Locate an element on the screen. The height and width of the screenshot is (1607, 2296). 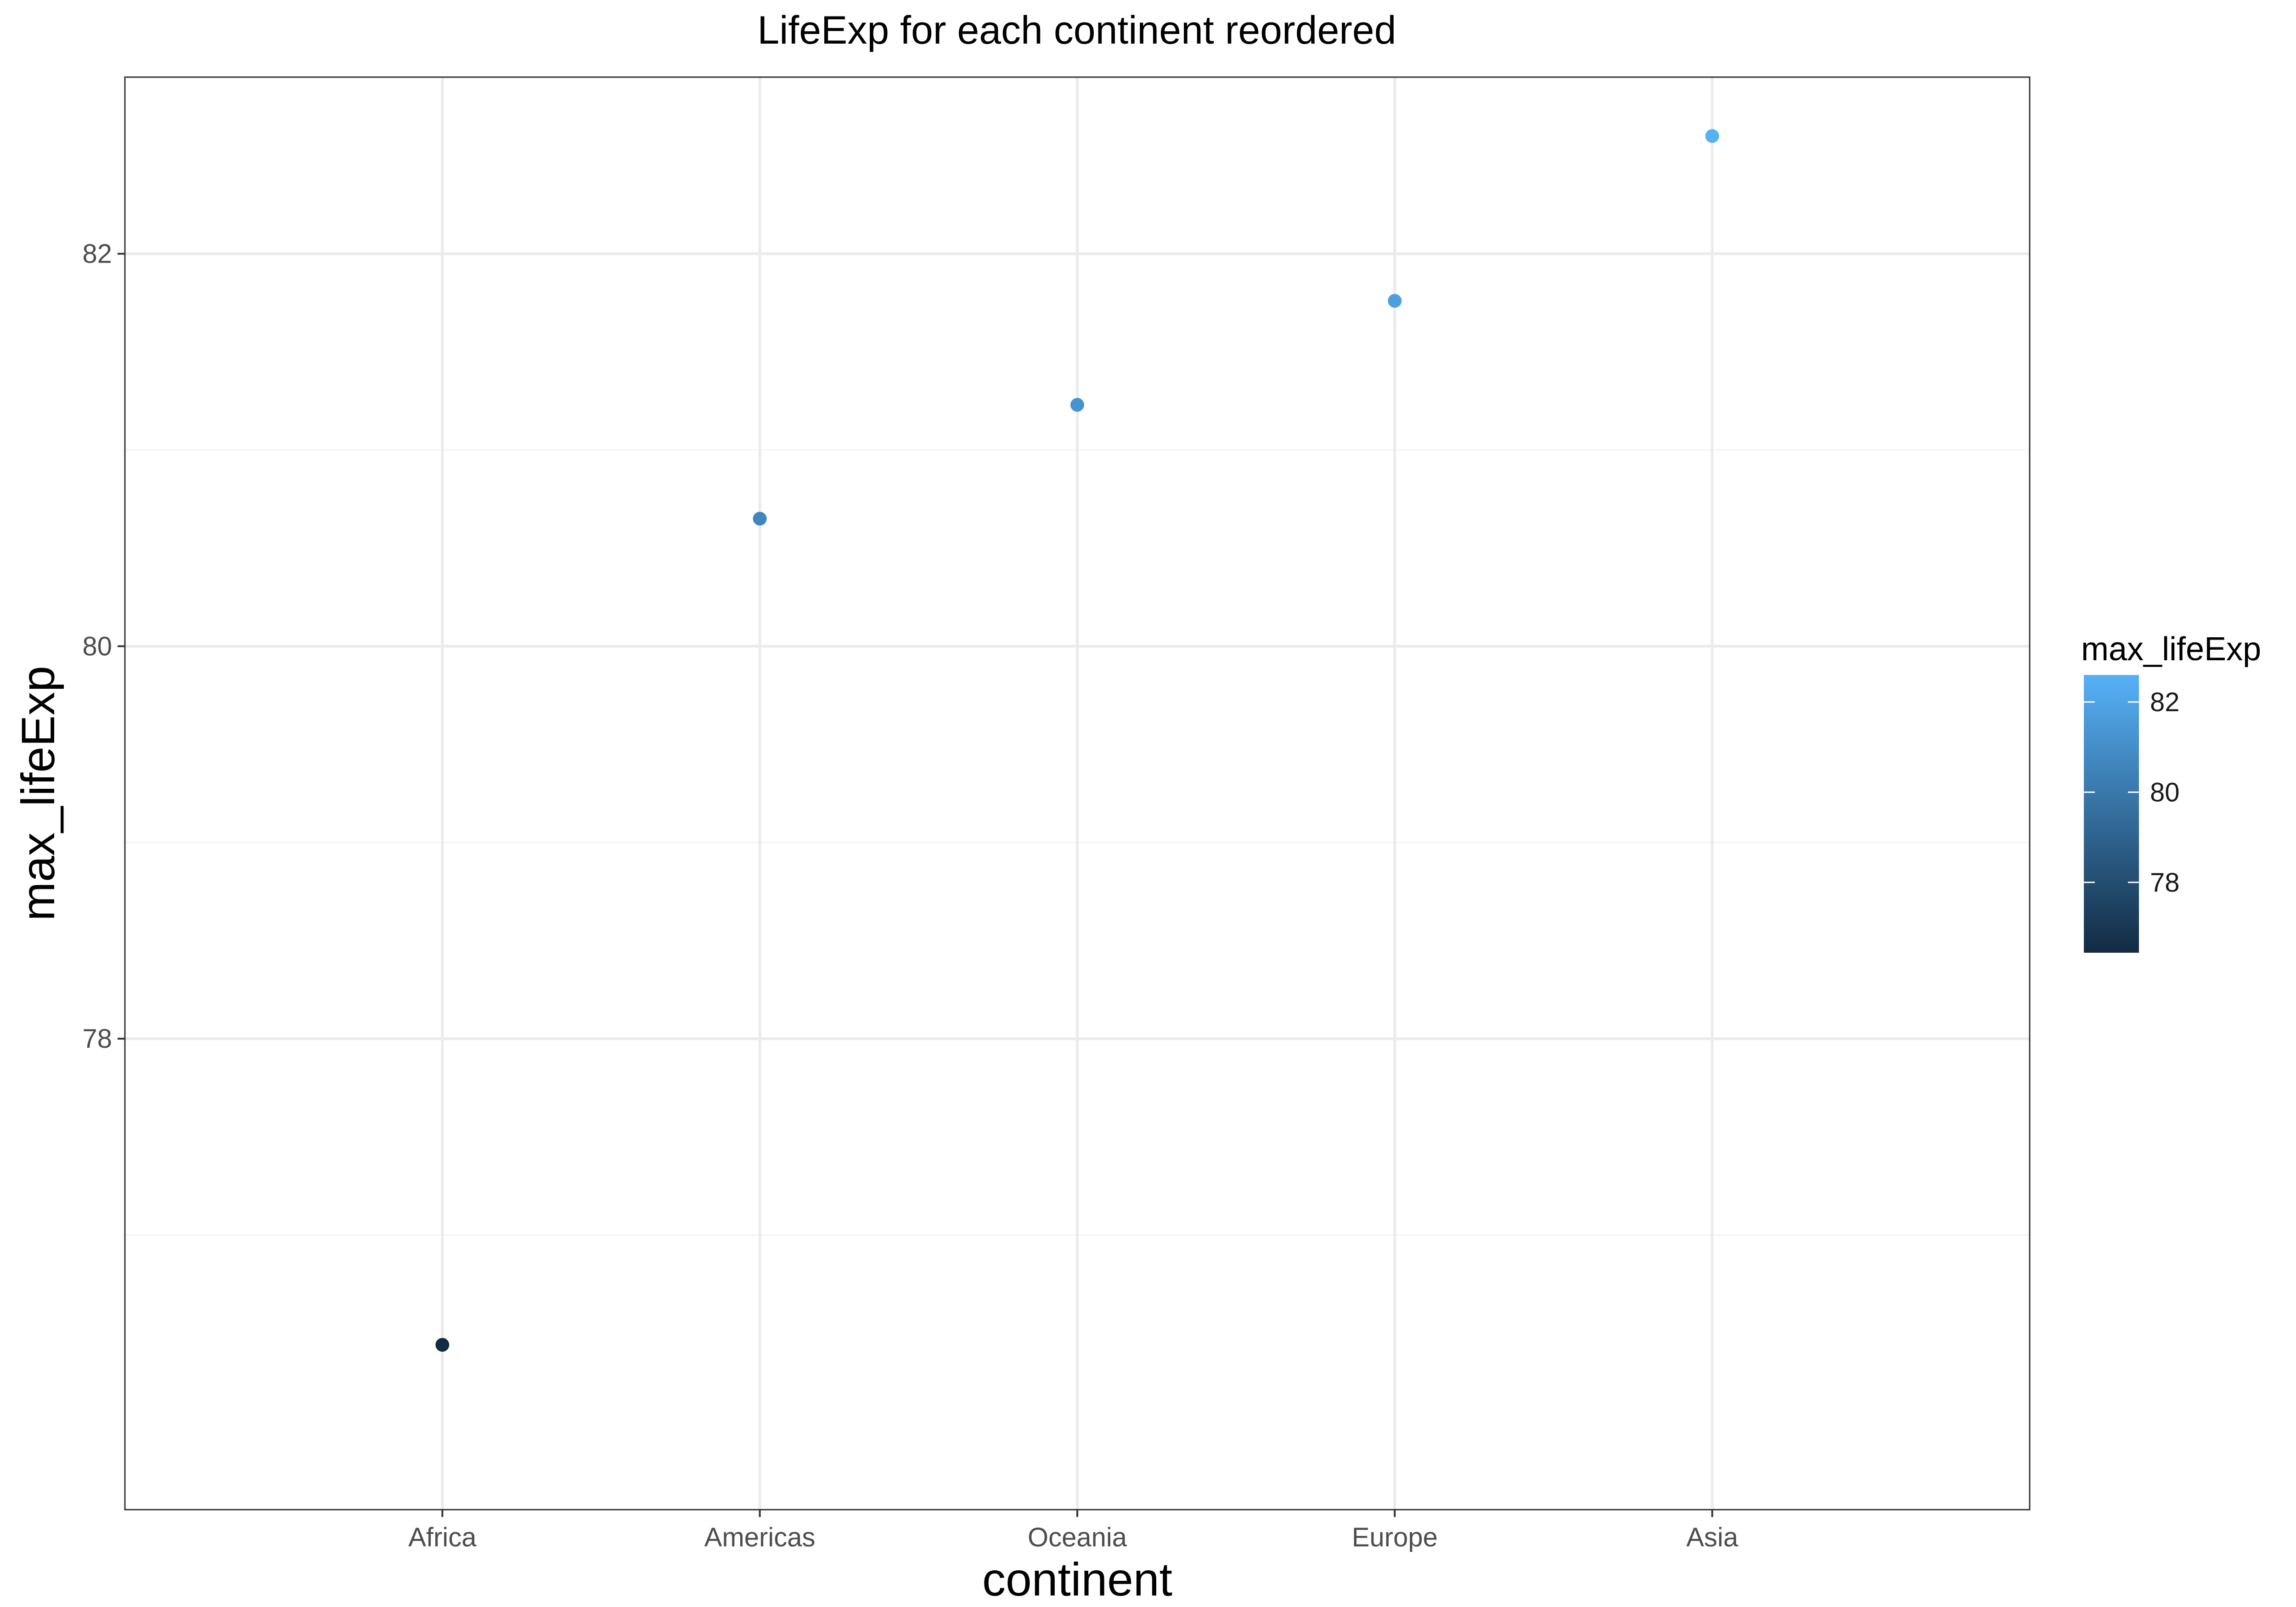
data-point-oceania is located at coordinates (1077, 405).